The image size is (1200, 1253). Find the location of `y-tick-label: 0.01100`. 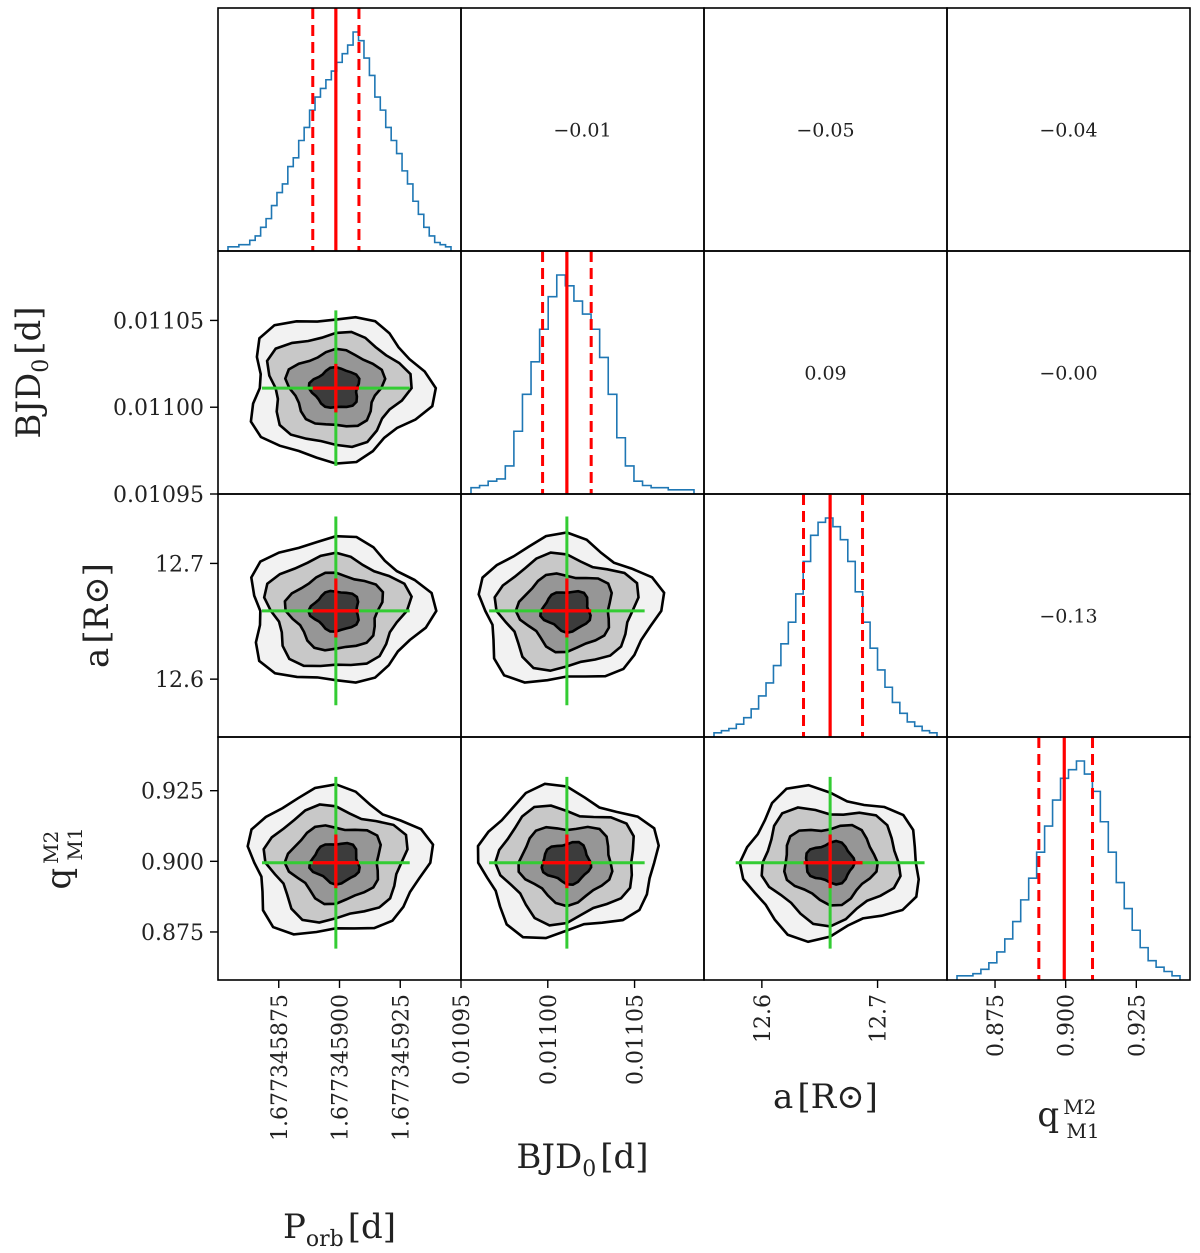

y-tick-label: 0.01100 is located at coordinates (158, 408).